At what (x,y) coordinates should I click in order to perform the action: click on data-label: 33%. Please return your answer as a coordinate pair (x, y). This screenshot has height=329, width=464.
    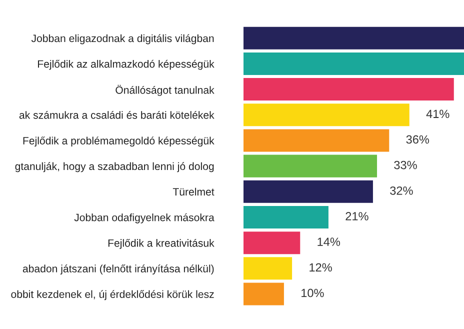
    Looking at the image, I should click on (405, 165).